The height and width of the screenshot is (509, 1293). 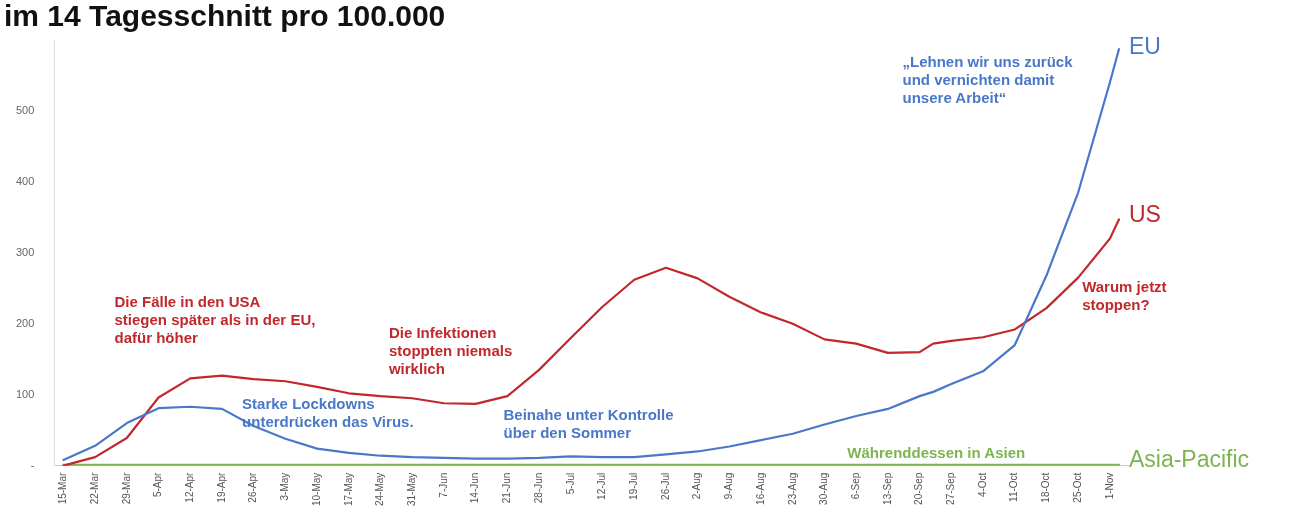 I want to click on x-tick-label: 19-Jul, so click(x=633, y=486).